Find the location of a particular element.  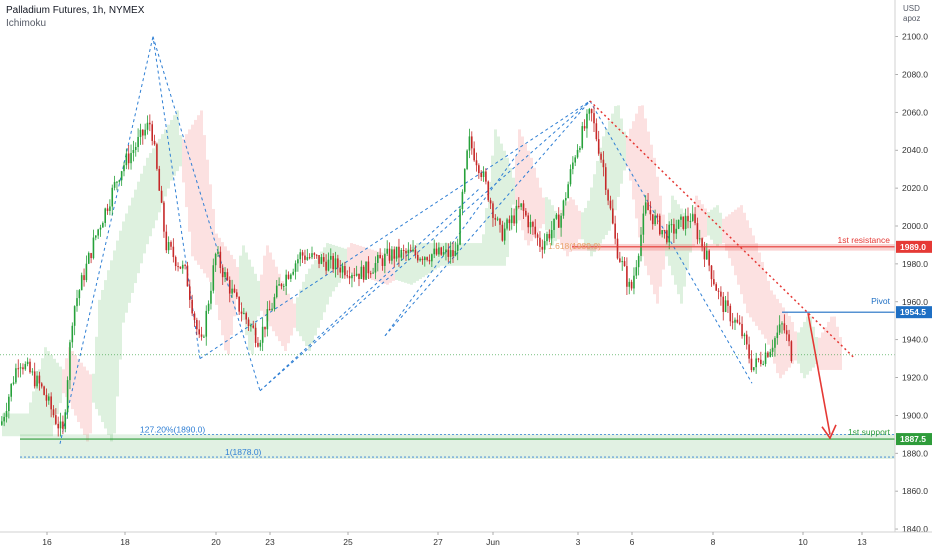

y-tick-label: 1920.0 is located at coordinates (915, 378).